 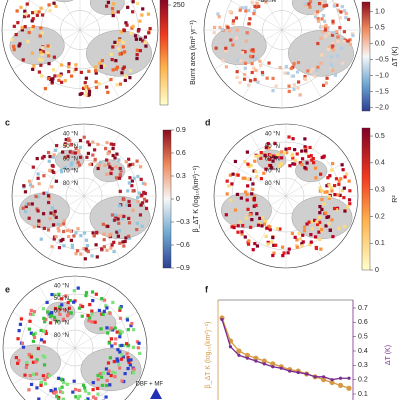 I want to click on colorbar-tick-label: −2.0, so click(x=382, y=108).